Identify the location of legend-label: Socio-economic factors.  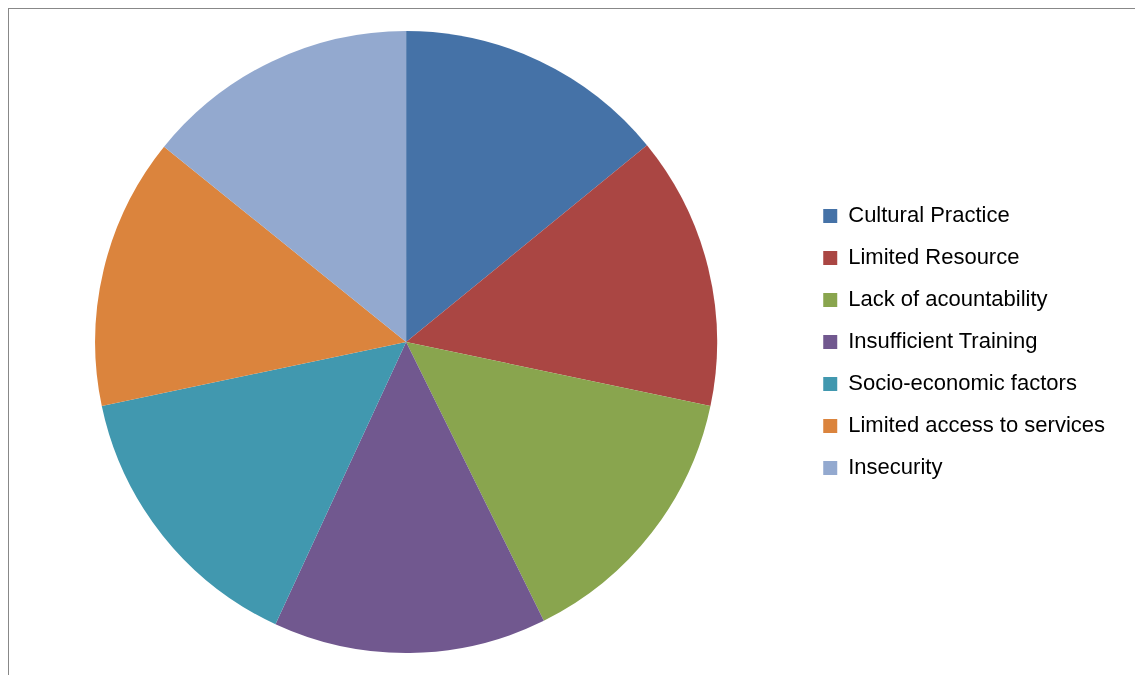
(962, 383).